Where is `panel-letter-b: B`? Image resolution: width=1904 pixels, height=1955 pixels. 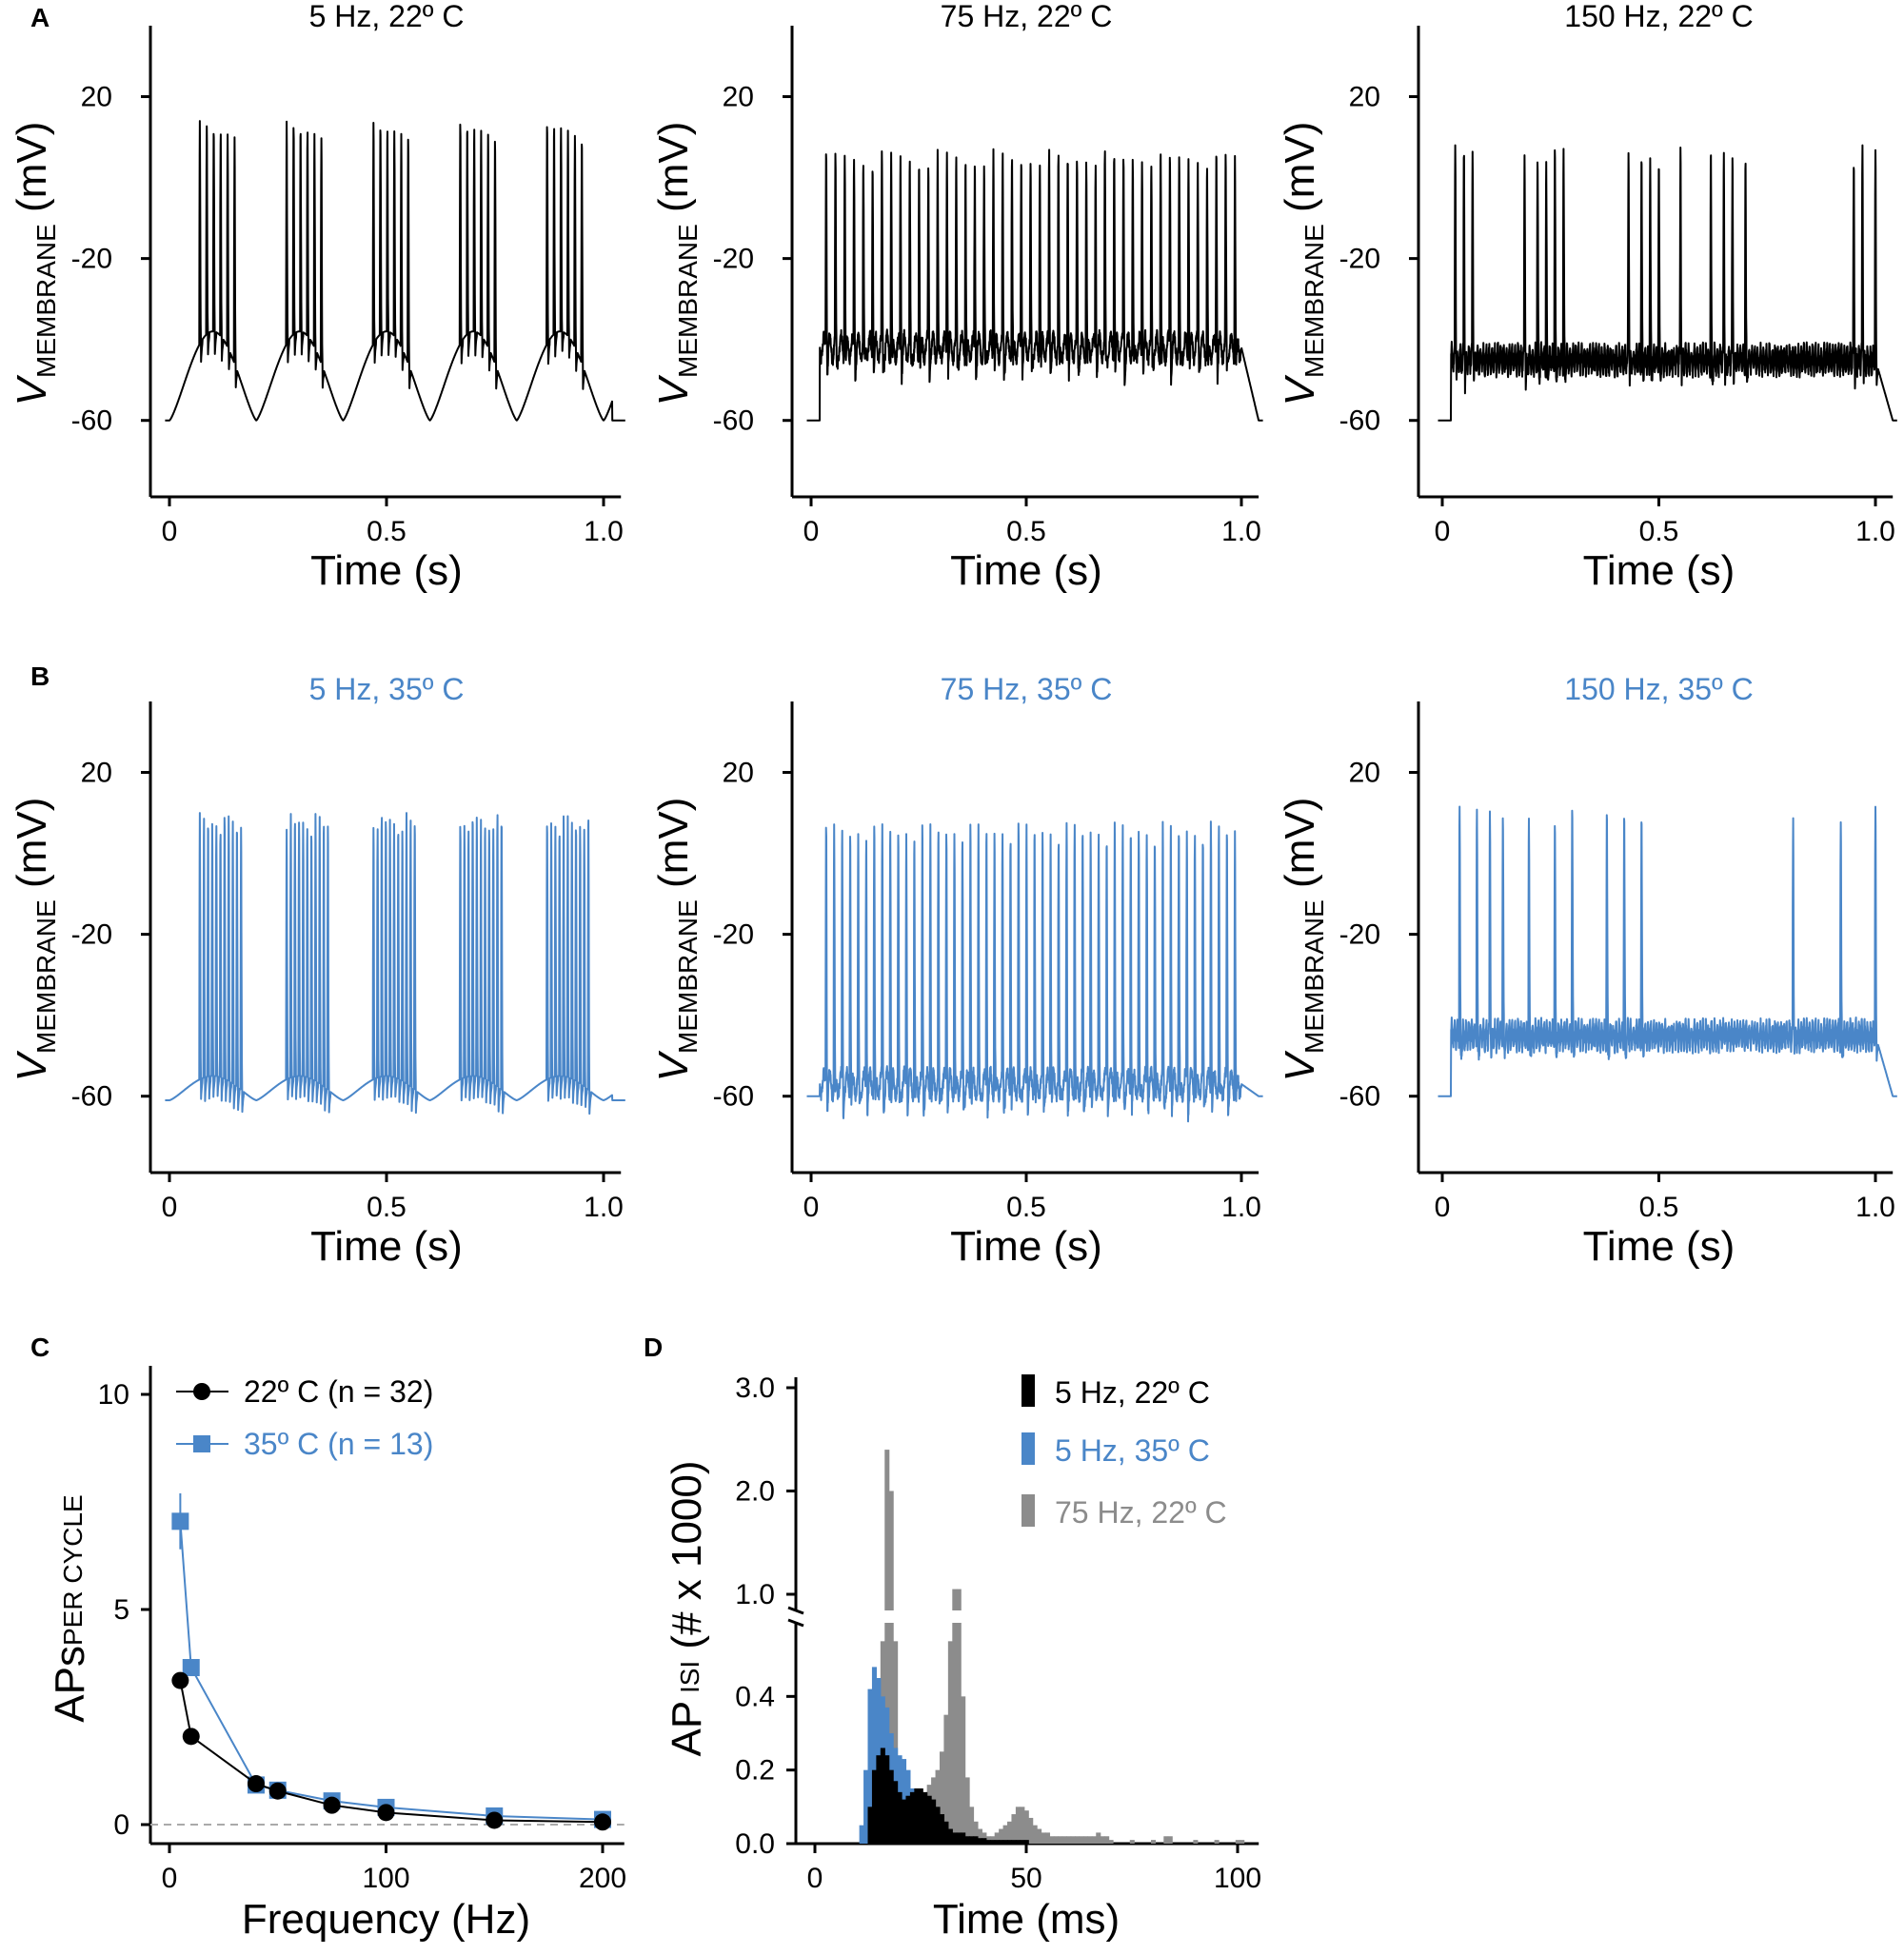
panel-letter-b: B is located at coordinates (40, 676).